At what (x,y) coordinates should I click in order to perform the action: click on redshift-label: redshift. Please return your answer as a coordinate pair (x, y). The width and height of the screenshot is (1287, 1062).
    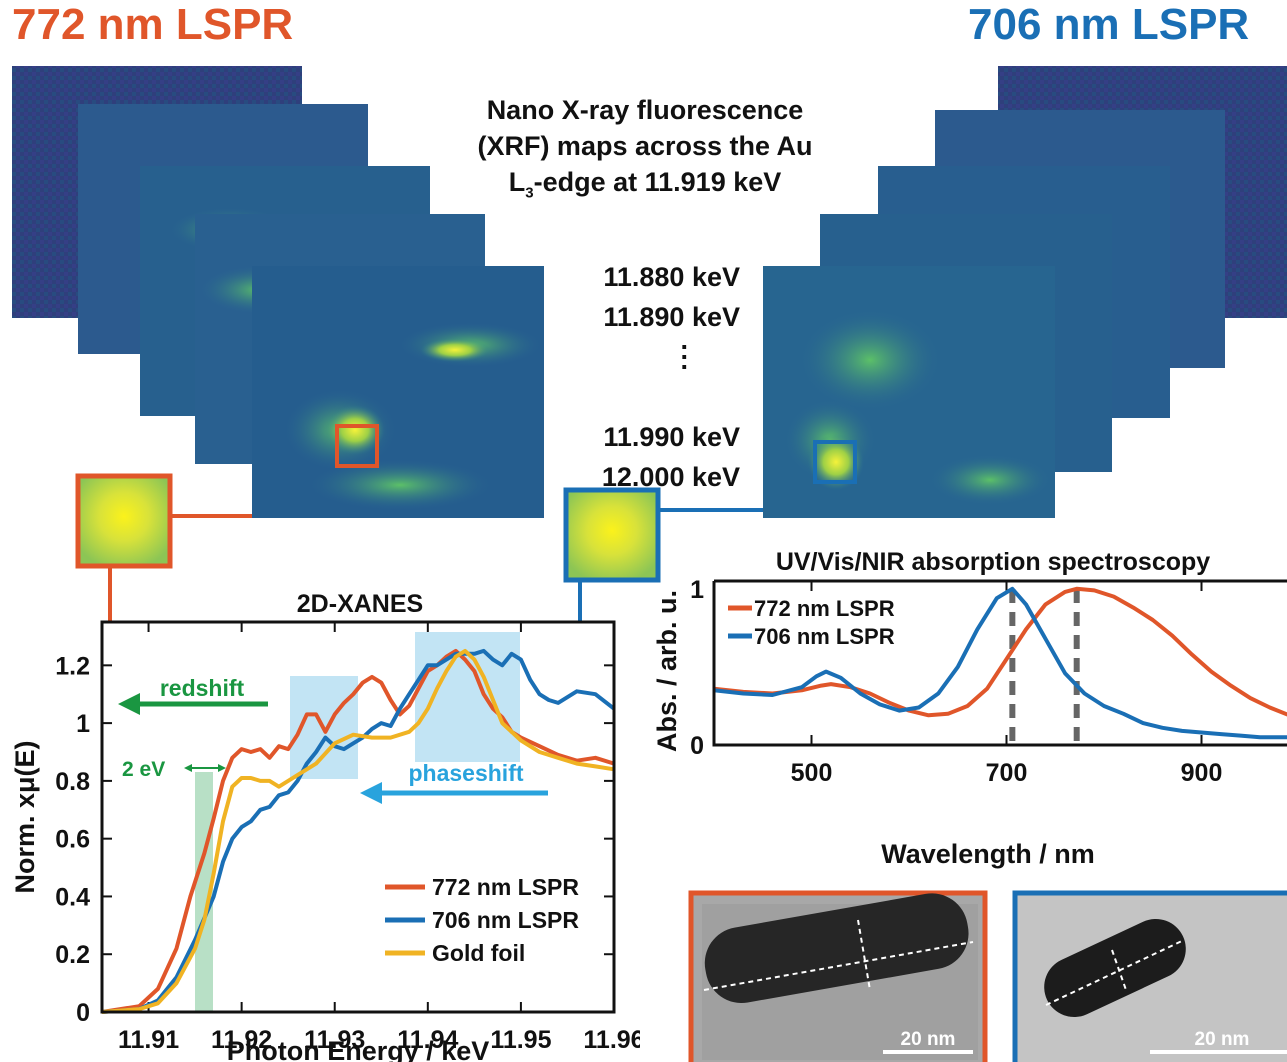
    Looking at the image, I should click on (202, 688).